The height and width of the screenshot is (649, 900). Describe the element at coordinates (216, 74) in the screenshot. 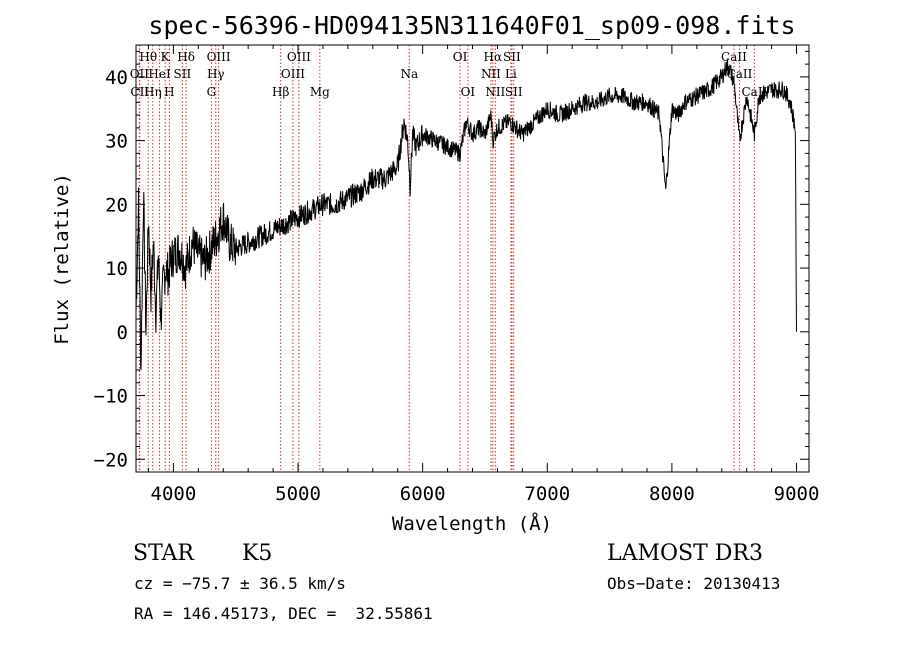

I see `line-marker-label: Hγ` at that location.